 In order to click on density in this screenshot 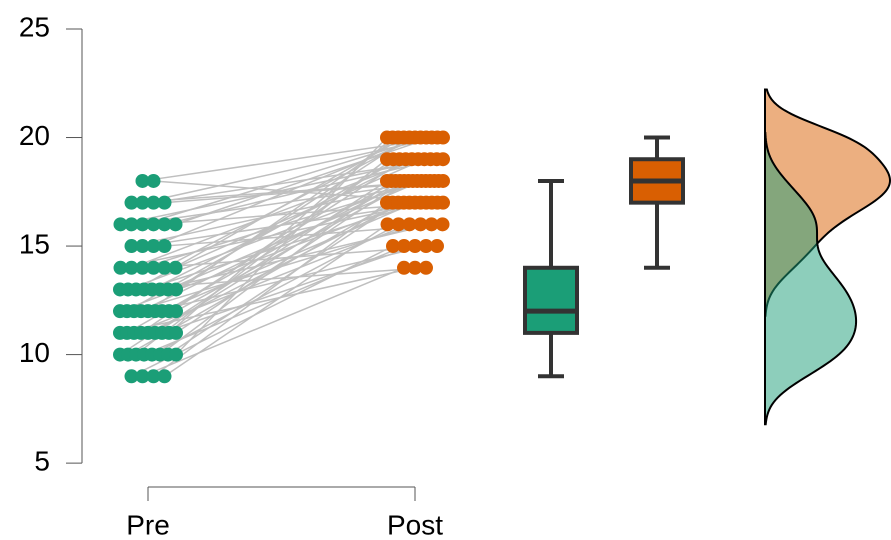, I will do `click(811, 278)`.